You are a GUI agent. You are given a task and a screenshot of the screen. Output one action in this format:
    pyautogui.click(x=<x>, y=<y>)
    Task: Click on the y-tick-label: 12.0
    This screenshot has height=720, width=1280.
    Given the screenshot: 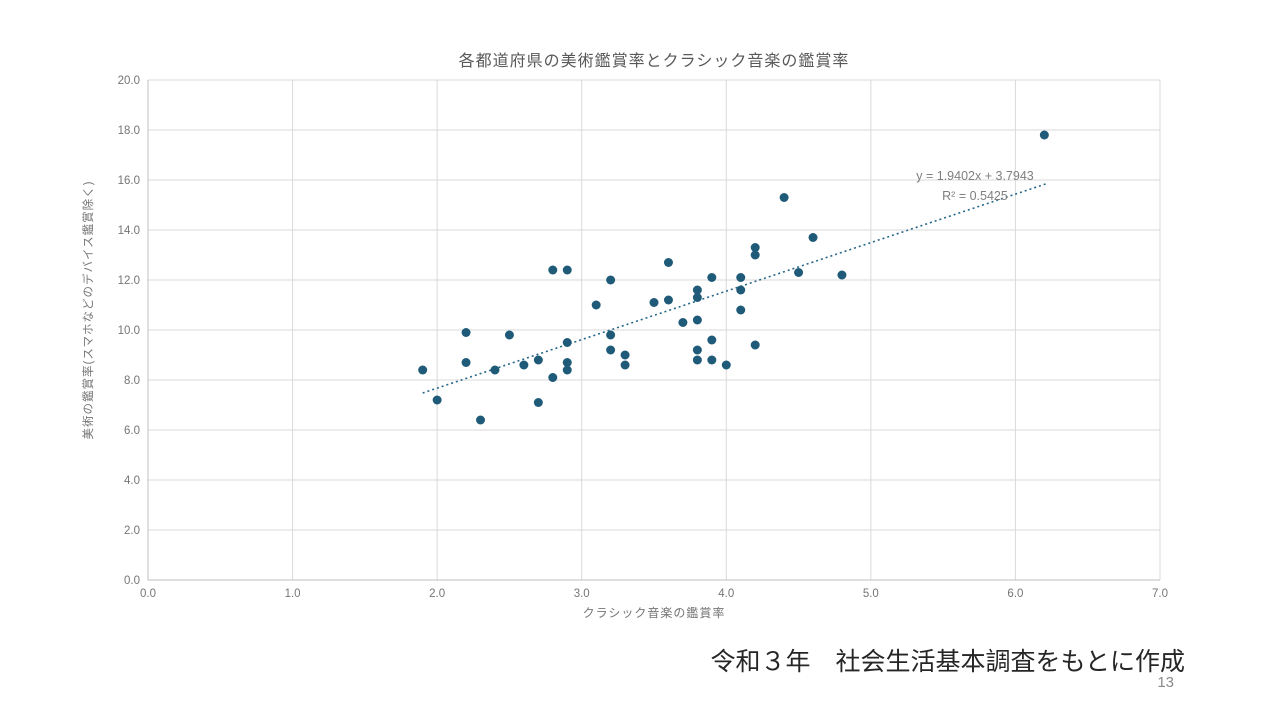 What is the action you would take?
    pyautogui.click(x=129, y=281)
    